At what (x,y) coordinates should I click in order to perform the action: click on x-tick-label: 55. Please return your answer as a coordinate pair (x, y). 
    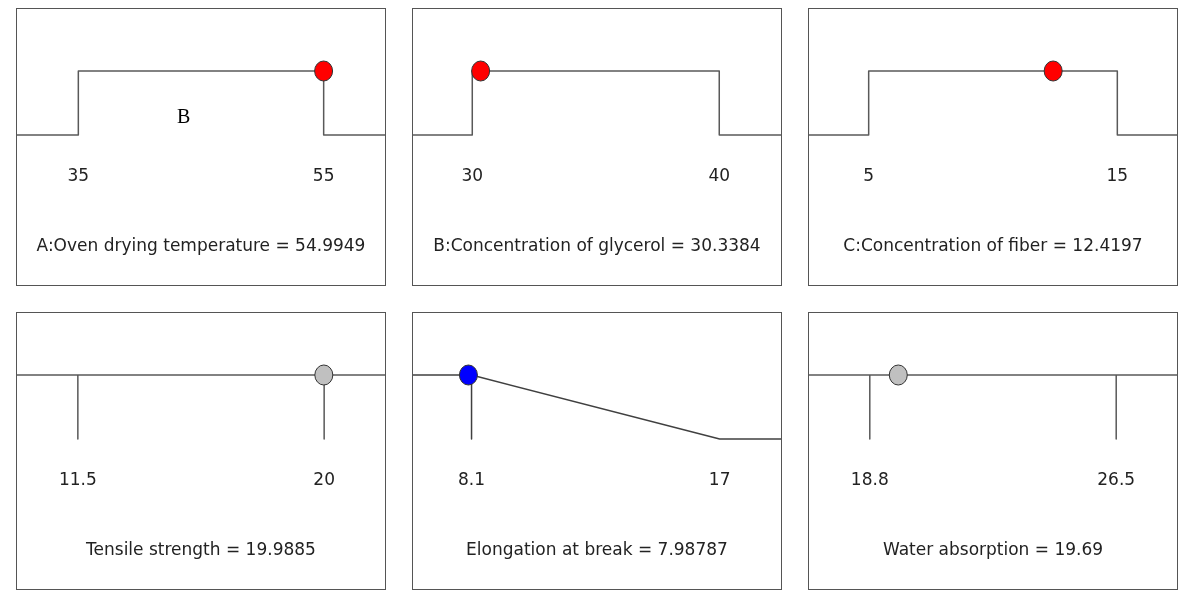
    Looking at the image, I should click on (323, 175).